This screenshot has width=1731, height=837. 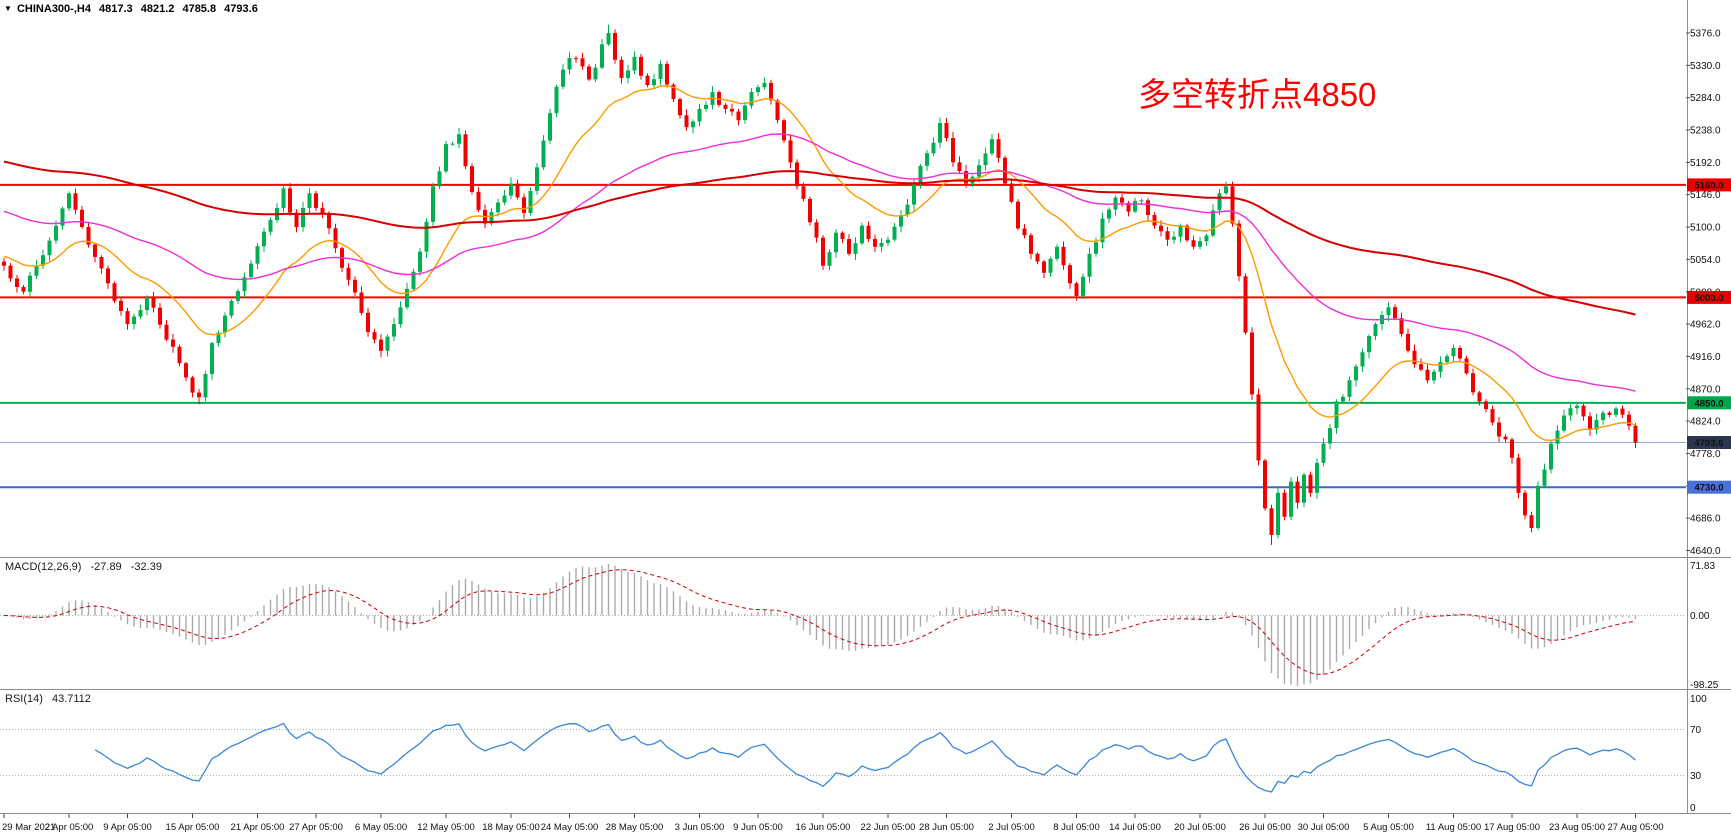 I want to click on time-tick-label: 27 Apr 05:00, so click(x=316, y=827).